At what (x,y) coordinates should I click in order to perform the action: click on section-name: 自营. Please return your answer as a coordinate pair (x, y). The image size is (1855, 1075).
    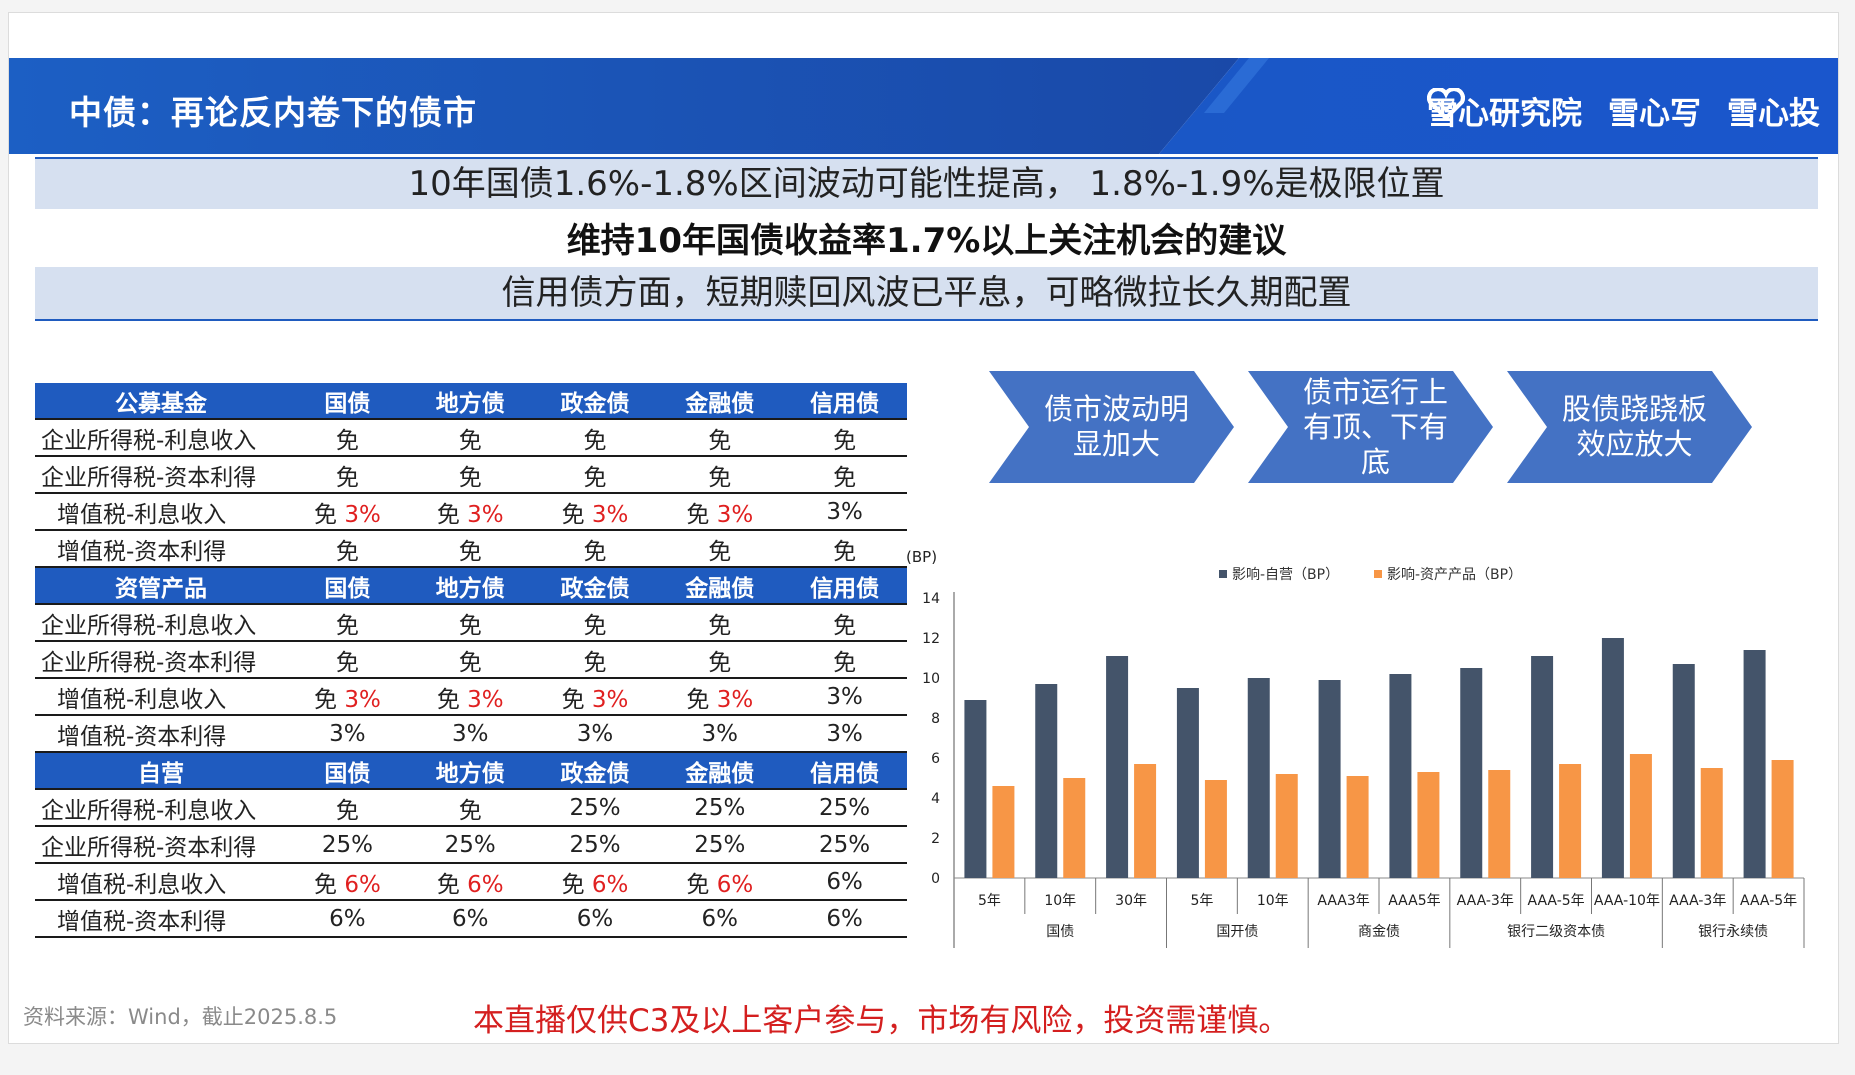
    Looking at the image, I should click on (161, 771).